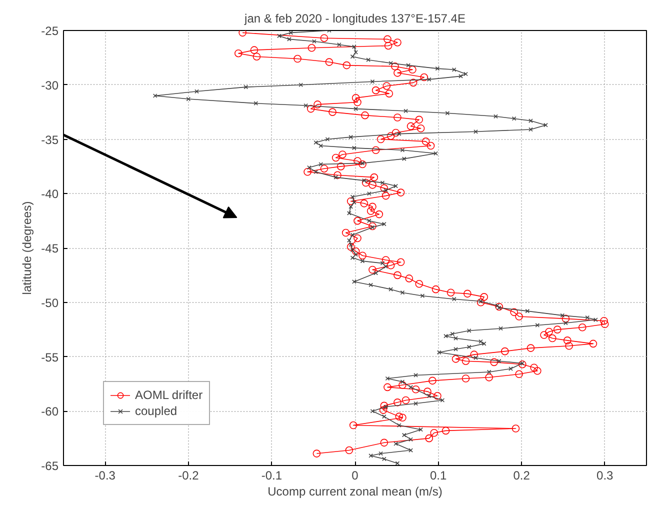  I want to click on legend-label: AOML drifter, so click(169, 395).